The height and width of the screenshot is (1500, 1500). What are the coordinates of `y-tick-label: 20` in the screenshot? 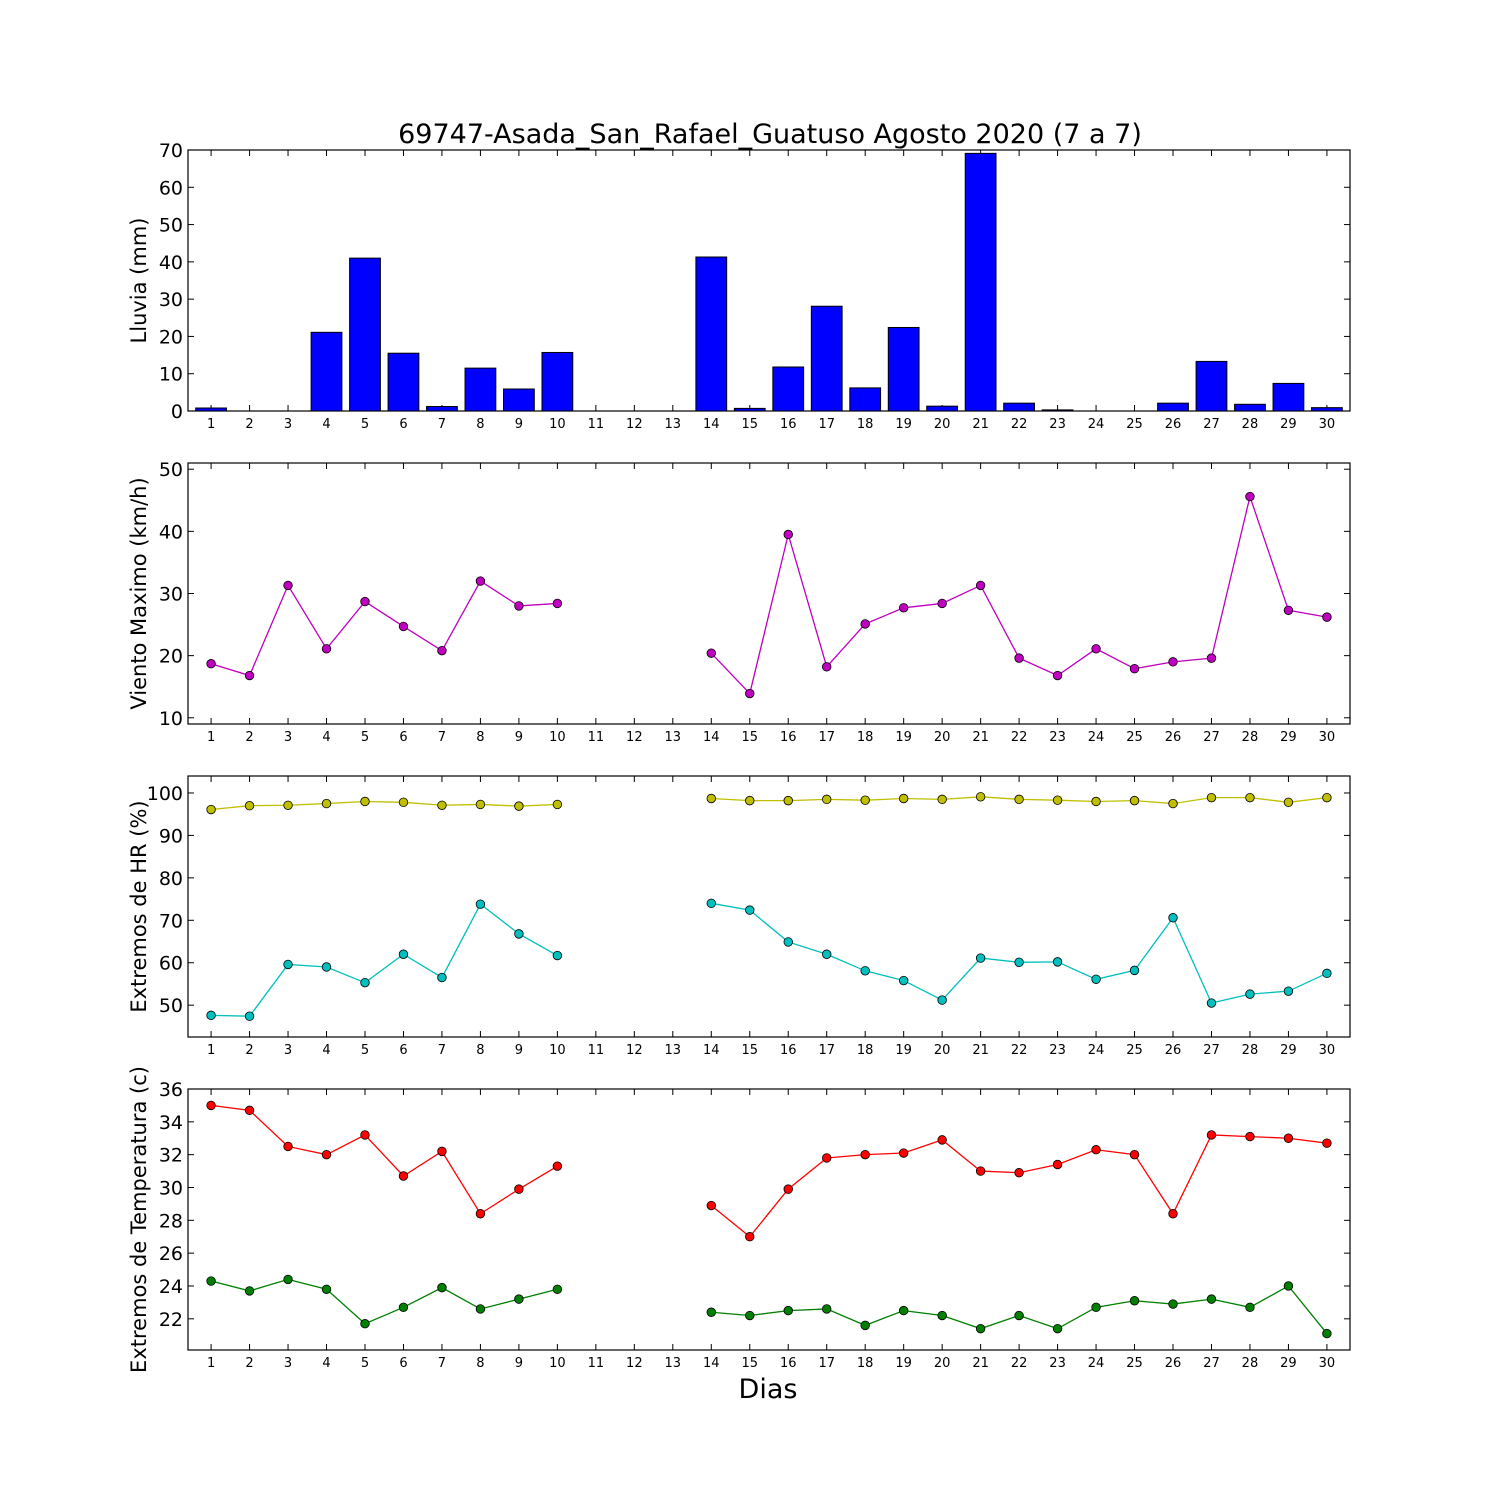 It's located at (171, 657).